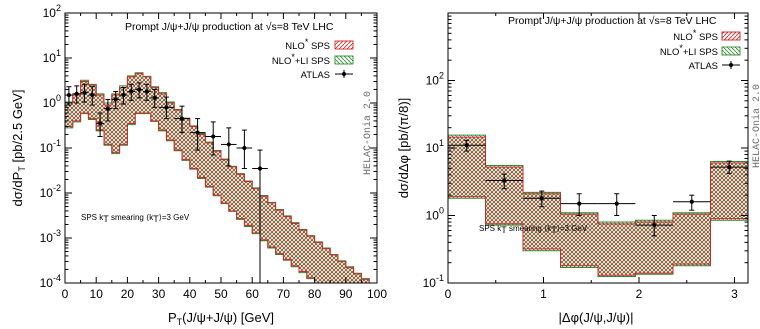 The image size is (760, 329). What do you see at coordinates (596, 317) in the screenshot?
I see `right-x-axis-label: |Δφ(J/ψ,J/ψ)|` at bounding box center [596, 317].